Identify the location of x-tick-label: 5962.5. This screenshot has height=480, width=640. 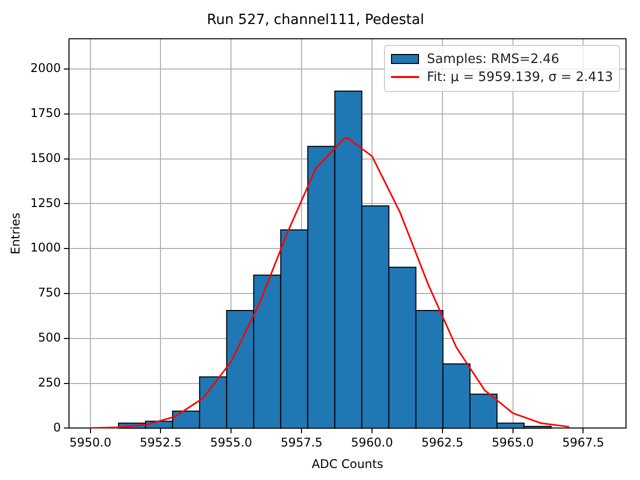
(442, 443).